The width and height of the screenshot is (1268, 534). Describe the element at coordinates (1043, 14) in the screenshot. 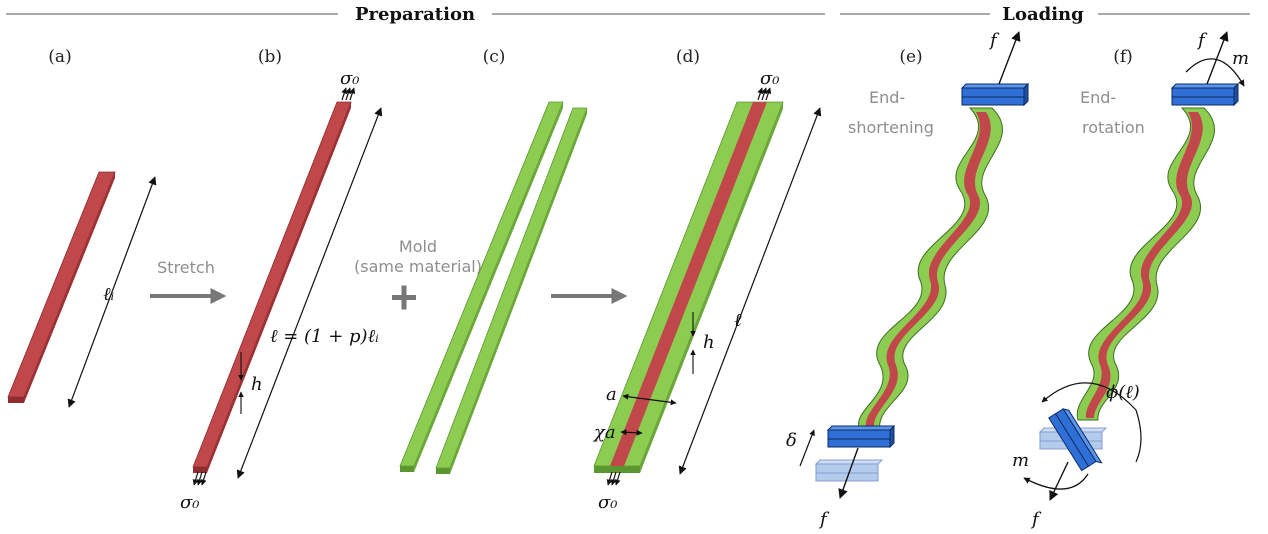

I see `loading-header: Loading` at that location.